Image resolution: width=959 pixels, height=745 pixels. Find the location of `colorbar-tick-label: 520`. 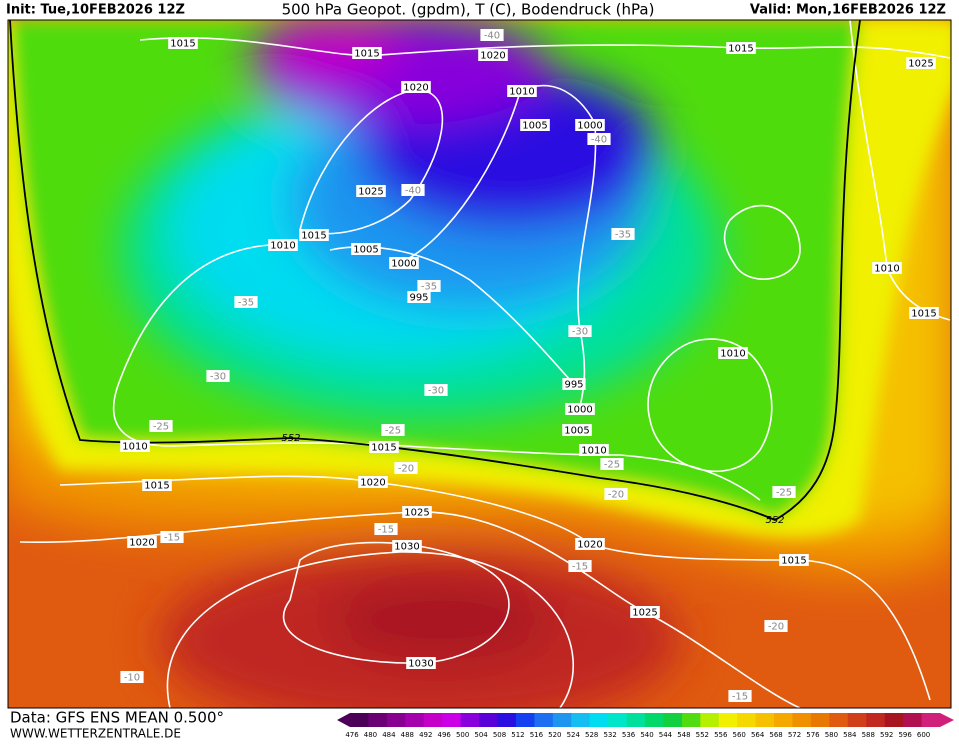

colorbar-tick-label: 520 is located at coordinates (554, 735).